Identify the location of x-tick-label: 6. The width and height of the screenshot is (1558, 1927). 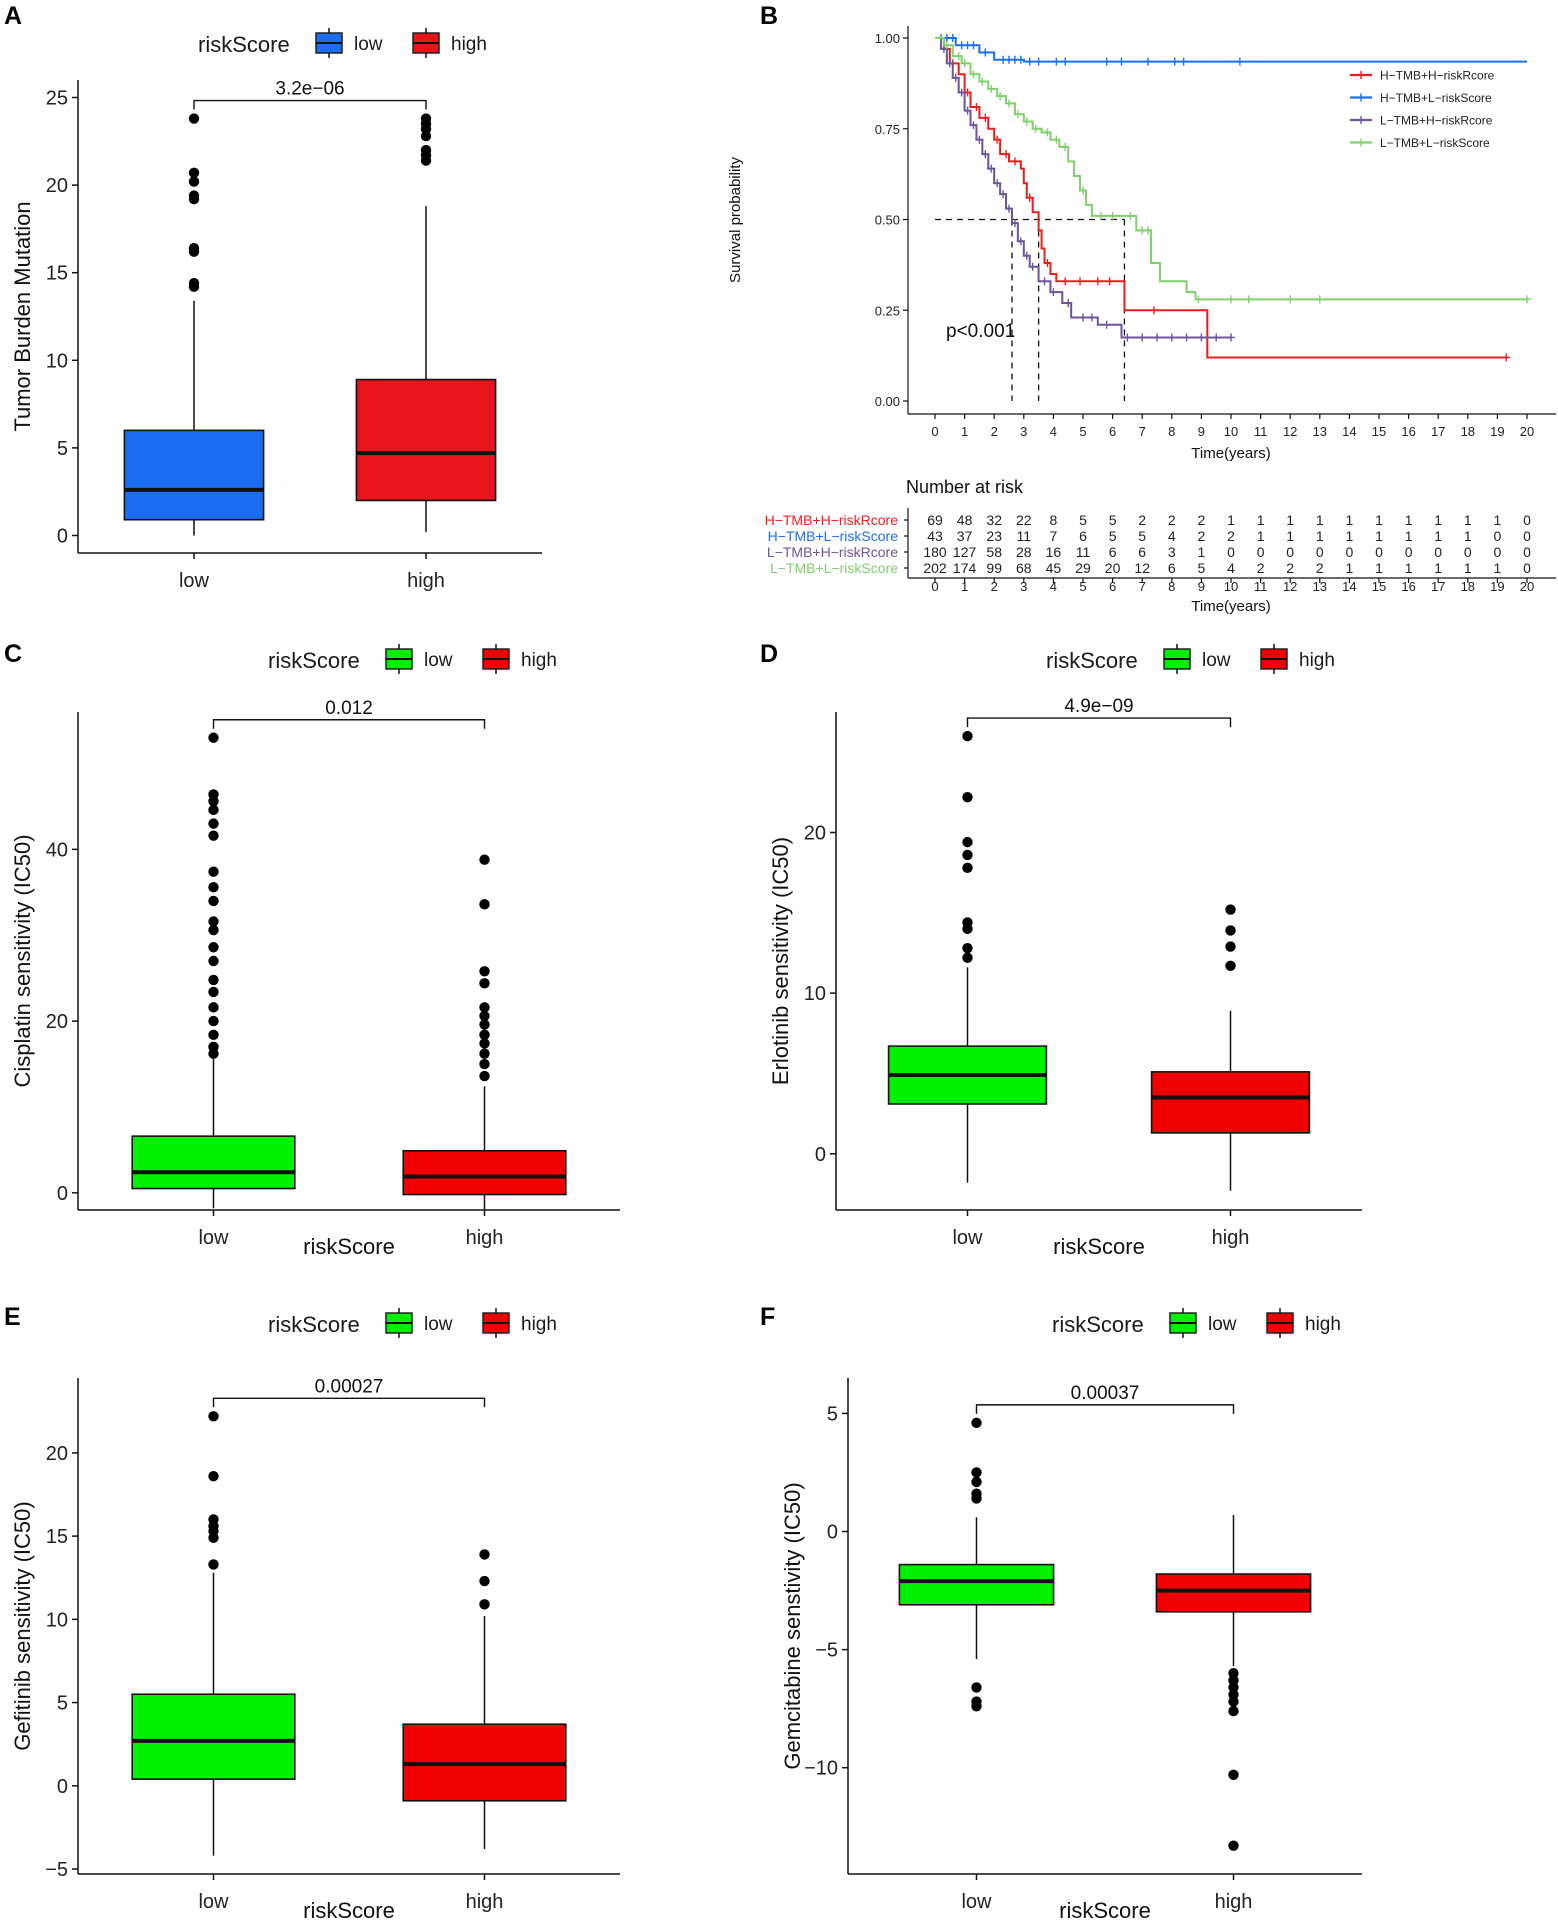
(1112, 431).